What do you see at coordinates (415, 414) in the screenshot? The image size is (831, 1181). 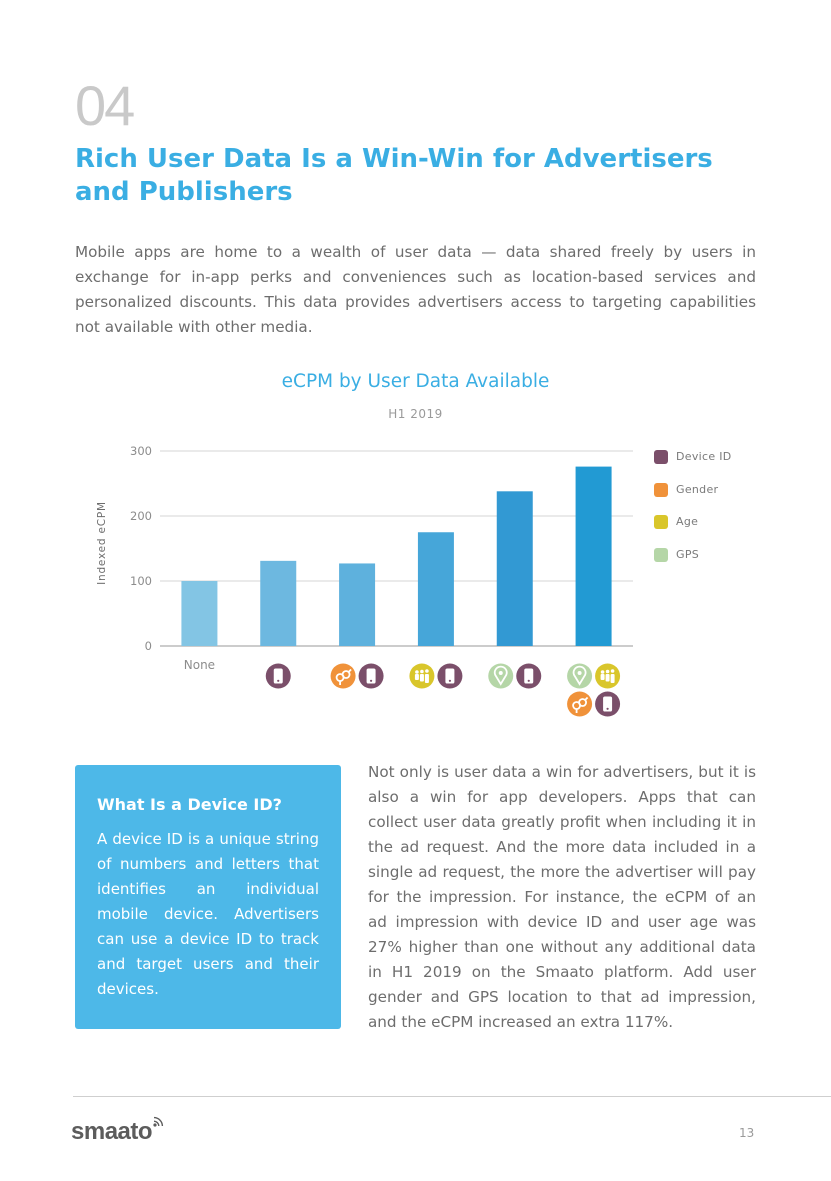 I see `chart-subtitle: H1 2019` at bounding box center [415, 414].